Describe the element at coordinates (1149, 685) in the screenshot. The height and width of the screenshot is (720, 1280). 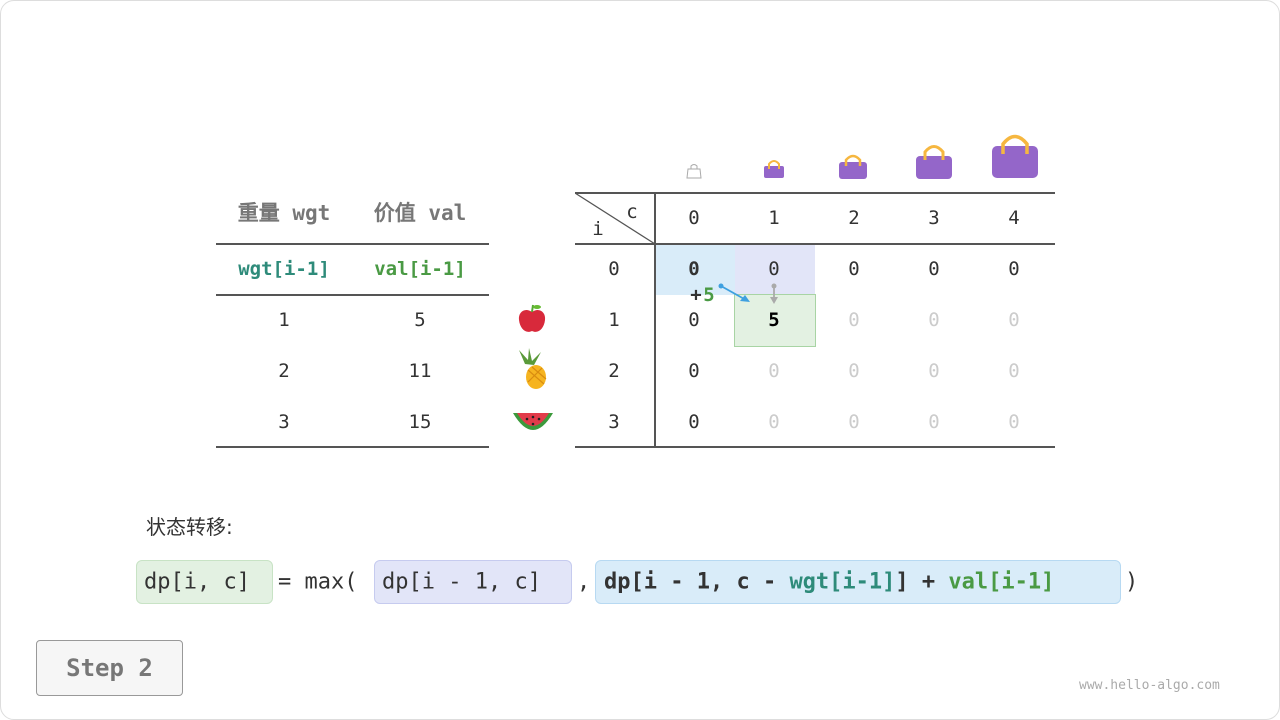
I see `watermark: www.hello-algo.com` at that location.